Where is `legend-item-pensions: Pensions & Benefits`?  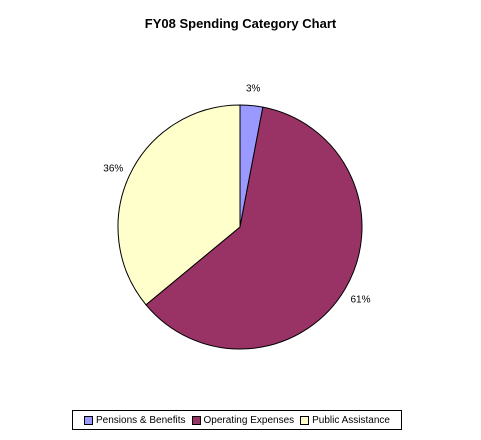 legend-item-pensions: Pensions & Benefits is located at coordinates (135, 420).